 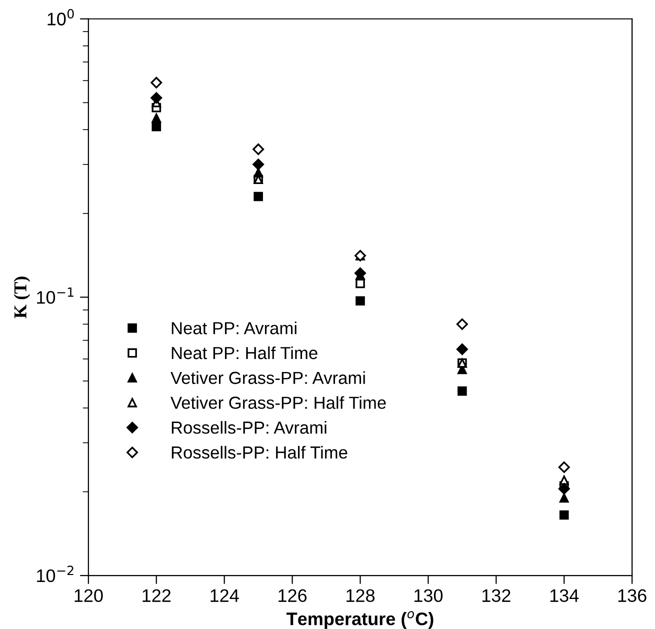 What do you see at coordinates (55, 574) in the screenshot?
I see `y-tick-label: 10$^{−2}$` at bounding box center [55, 574].